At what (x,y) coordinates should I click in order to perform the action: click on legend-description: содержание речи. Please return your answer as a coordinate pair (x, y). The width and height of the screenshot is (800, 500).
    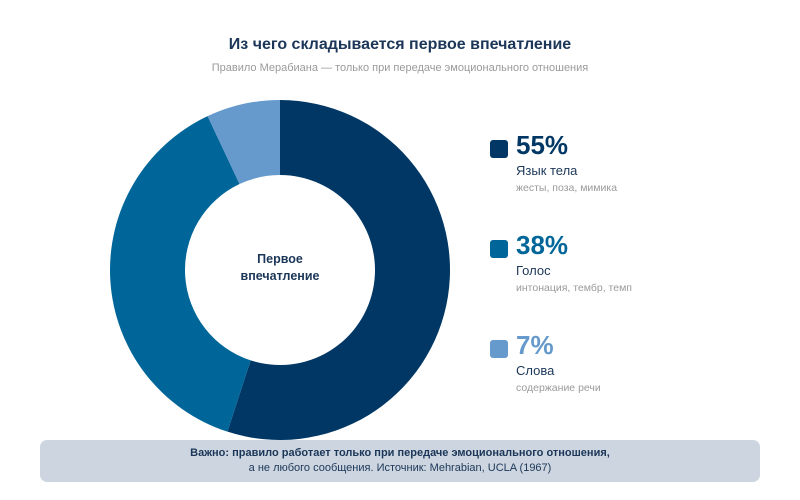
    Looking at the image, I should click on (558, 388).